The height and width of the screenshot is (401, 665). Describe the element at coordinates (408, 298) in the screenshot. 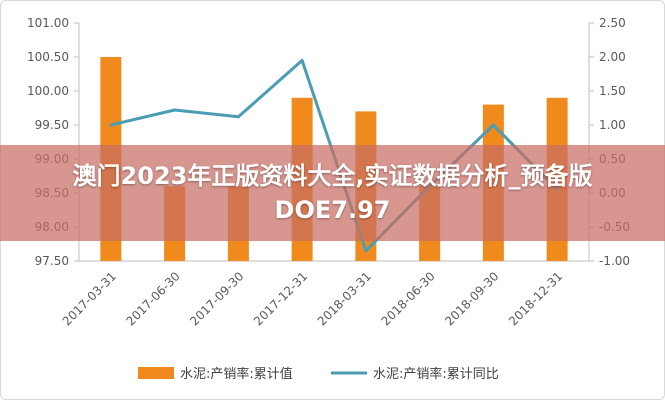

I see `x-tick-label: 2018-06-30` at that location.